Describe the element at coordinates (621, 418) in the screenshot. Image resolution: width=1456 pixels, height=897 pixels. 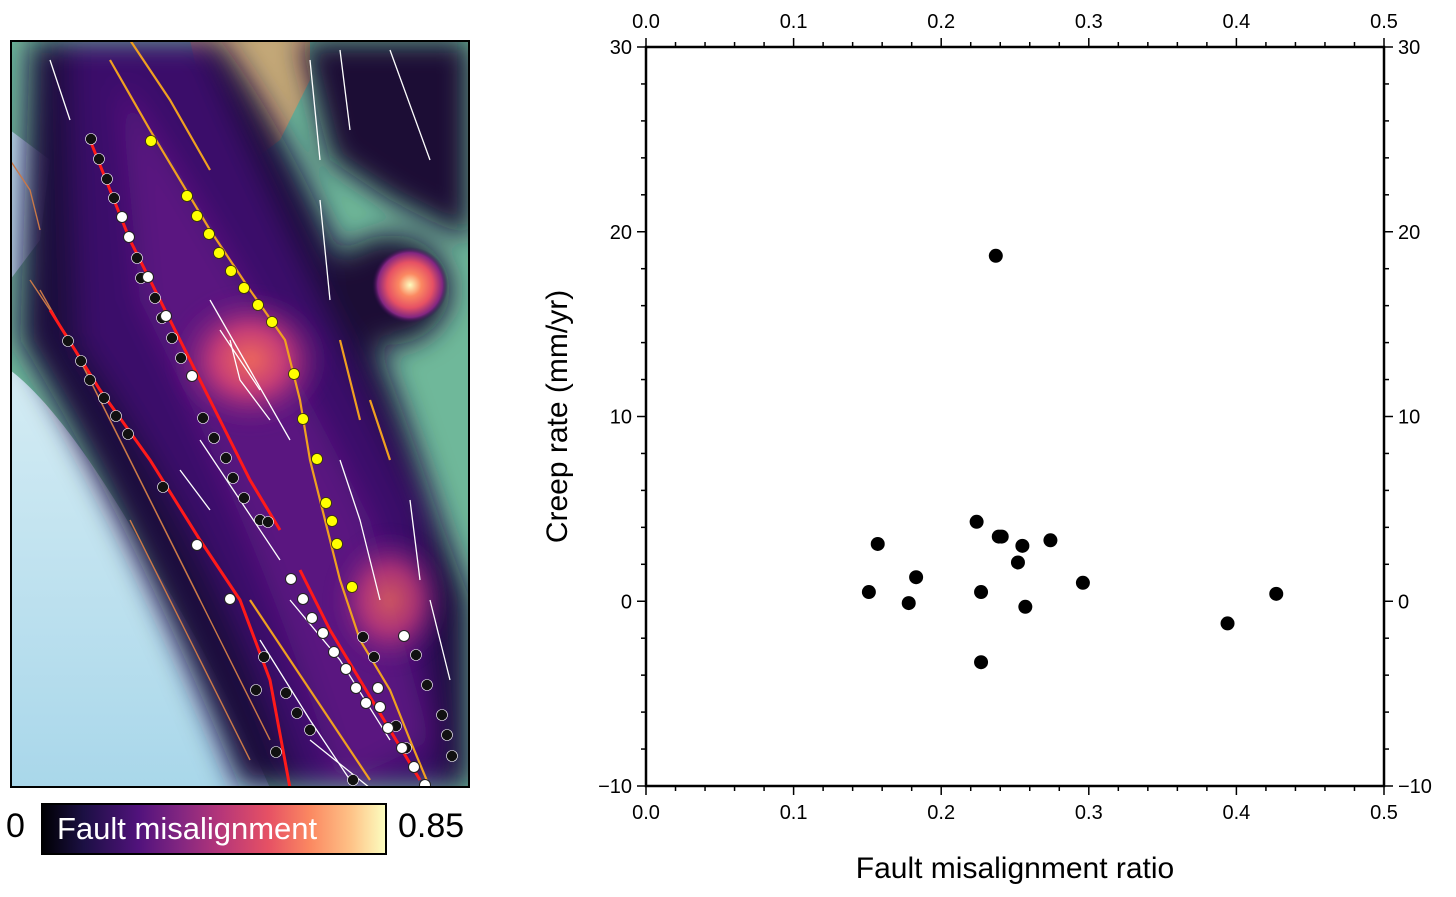
I see `y-tick-label-left: 10` at that location.